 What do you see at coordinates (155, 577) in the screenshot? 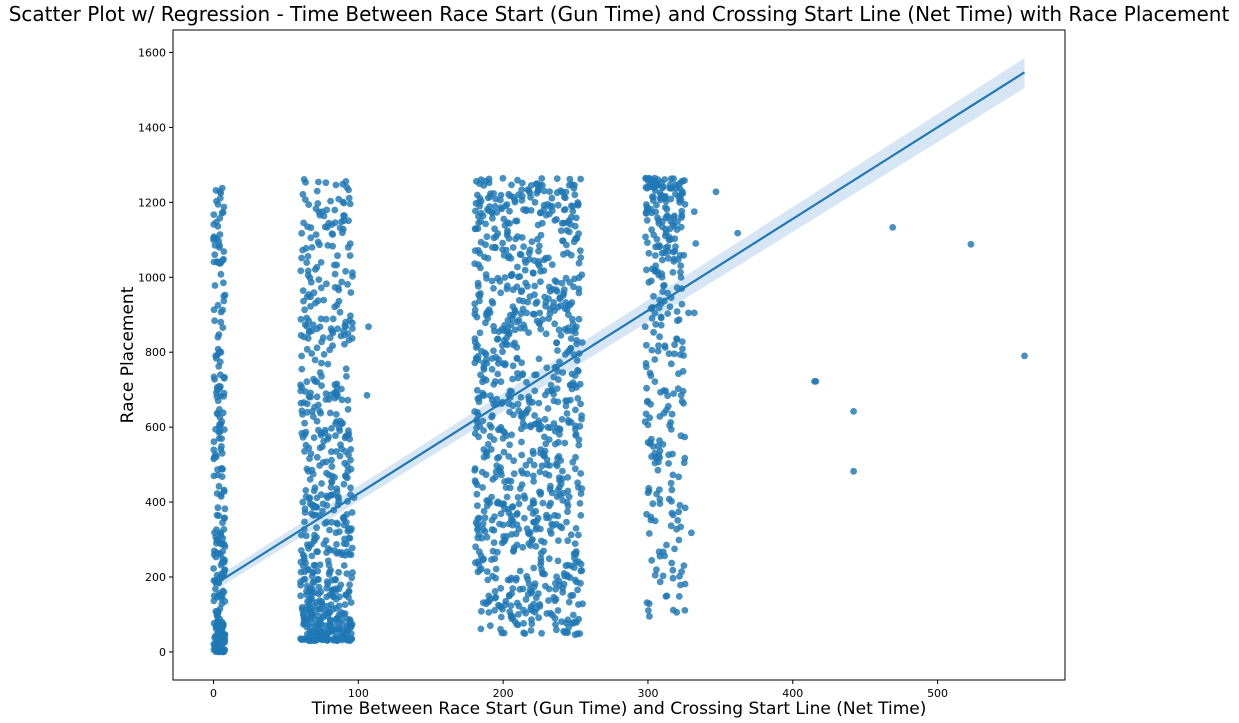
I see `y-tick-label: 200` at bounding box center [155, 577].